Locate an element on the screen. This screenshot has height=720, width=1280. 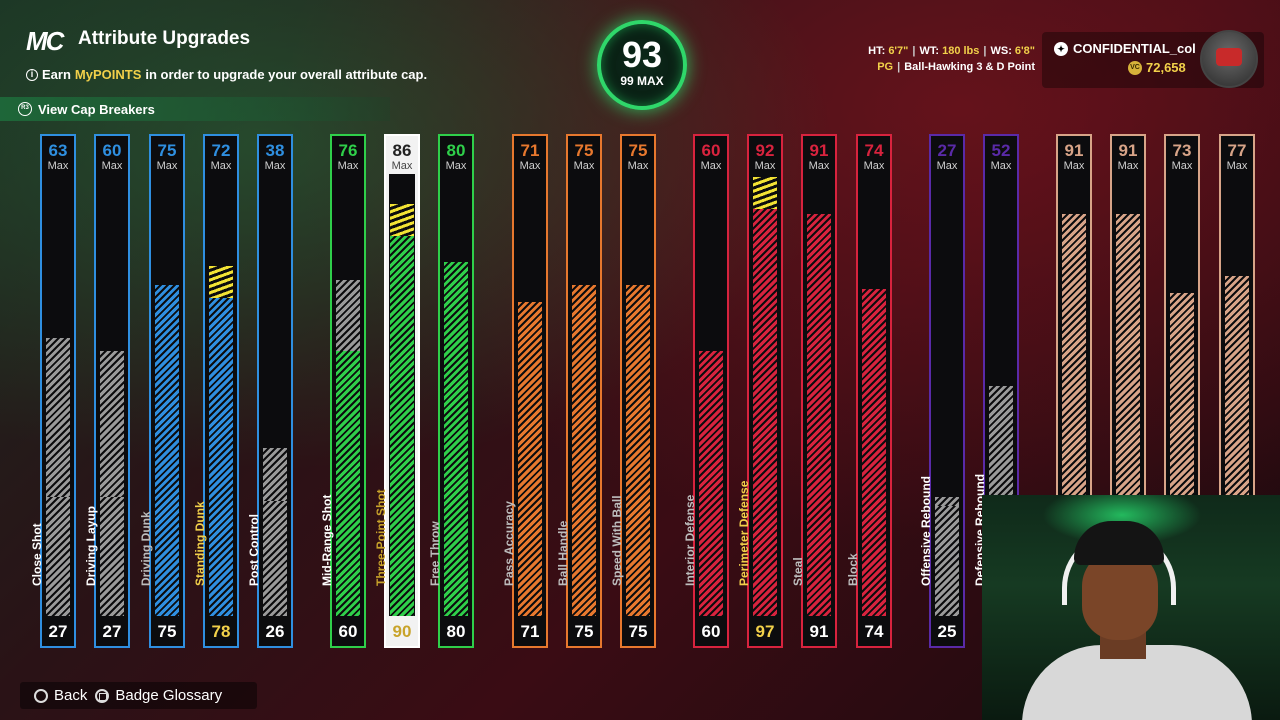
player-avatar is located at coordinates (1229, 59).